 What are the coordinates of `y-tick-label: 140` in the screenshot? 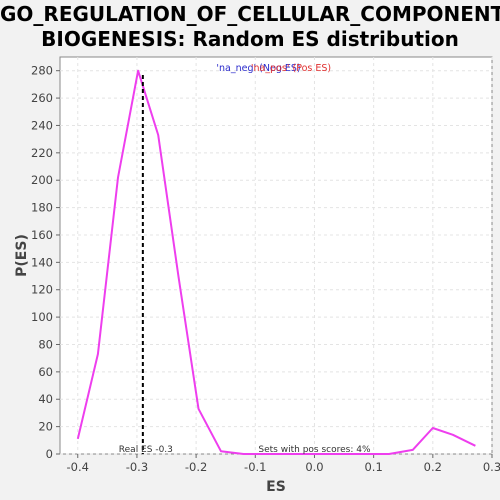 It's located at (42, 262).